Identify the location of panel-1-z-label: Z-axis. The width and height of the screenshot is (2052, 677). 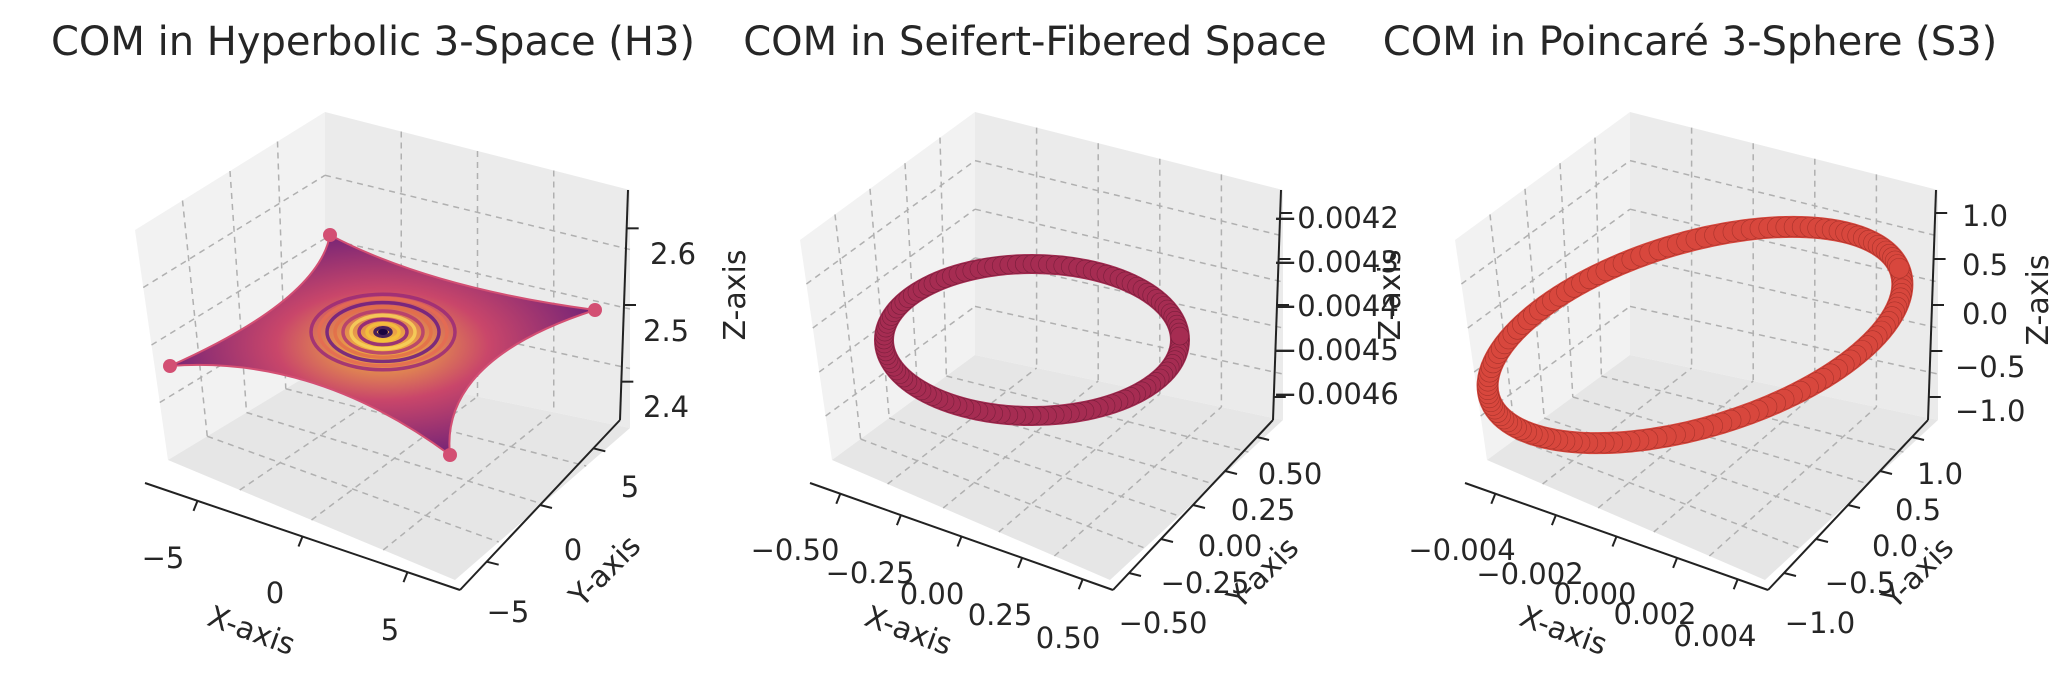
(735, 295).